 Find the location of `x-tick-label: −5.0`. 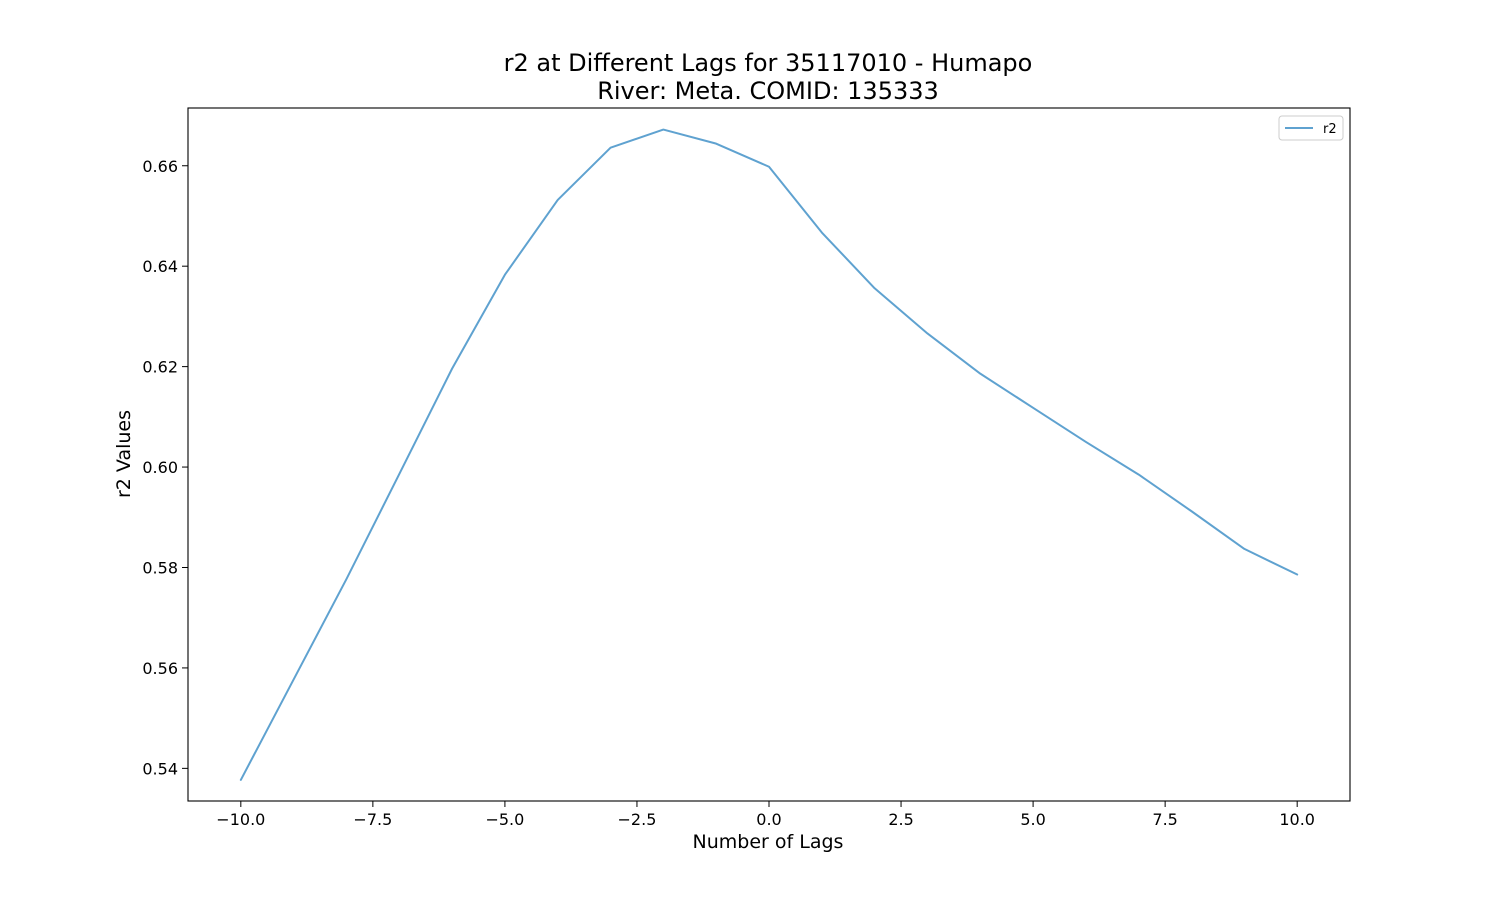

x-tick-label: −5.0 is located at coordinates (504, 819).